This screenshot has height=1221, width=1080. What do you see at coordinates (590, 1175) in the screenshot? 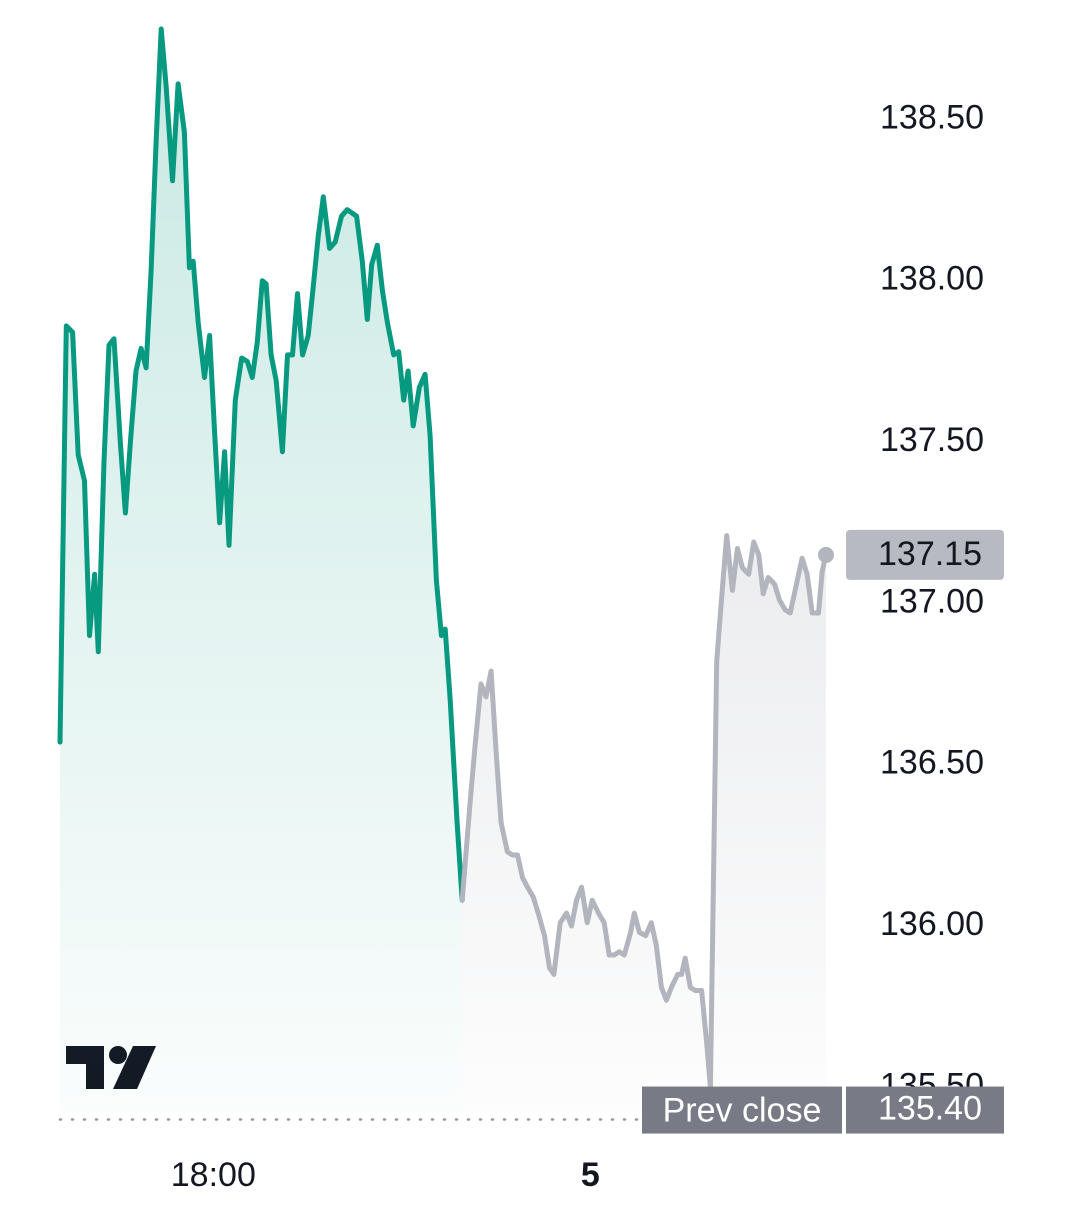
I see `x-tick-label: 5` at bounding box center [590, 1175].